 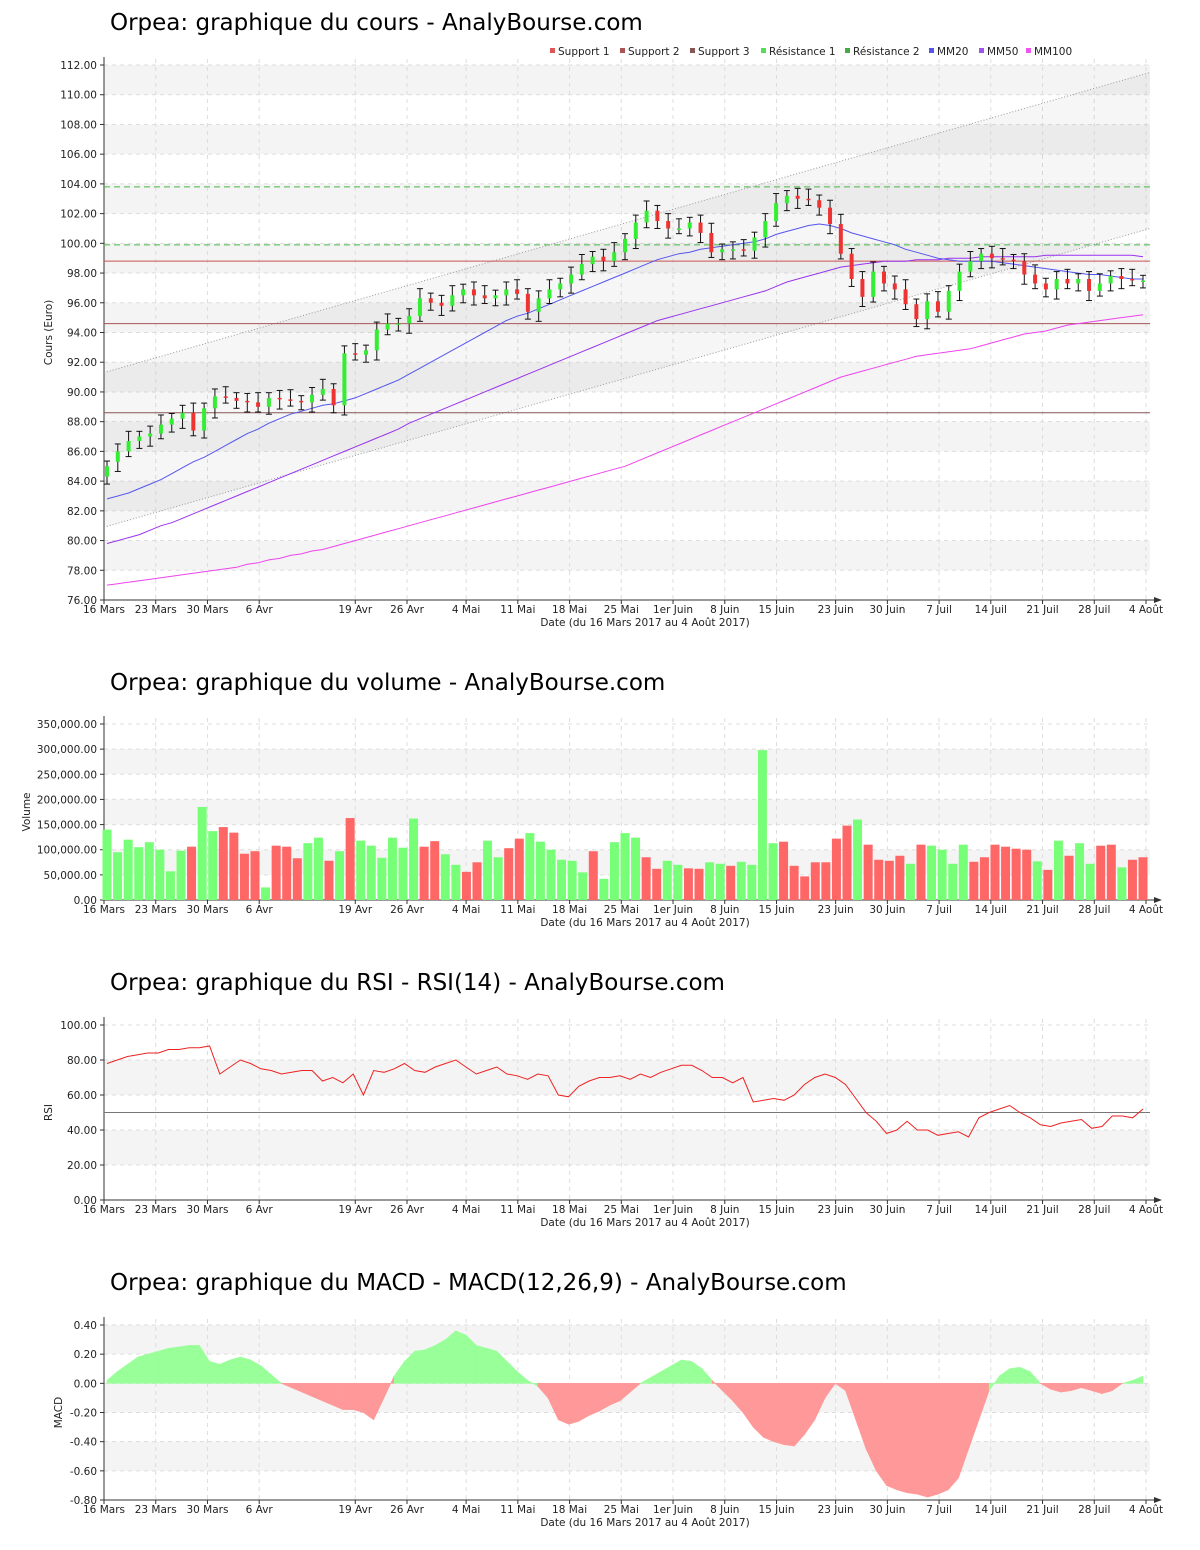 I want to click on x-tick-label: 25 Mai, so click(x=621, y=1510).